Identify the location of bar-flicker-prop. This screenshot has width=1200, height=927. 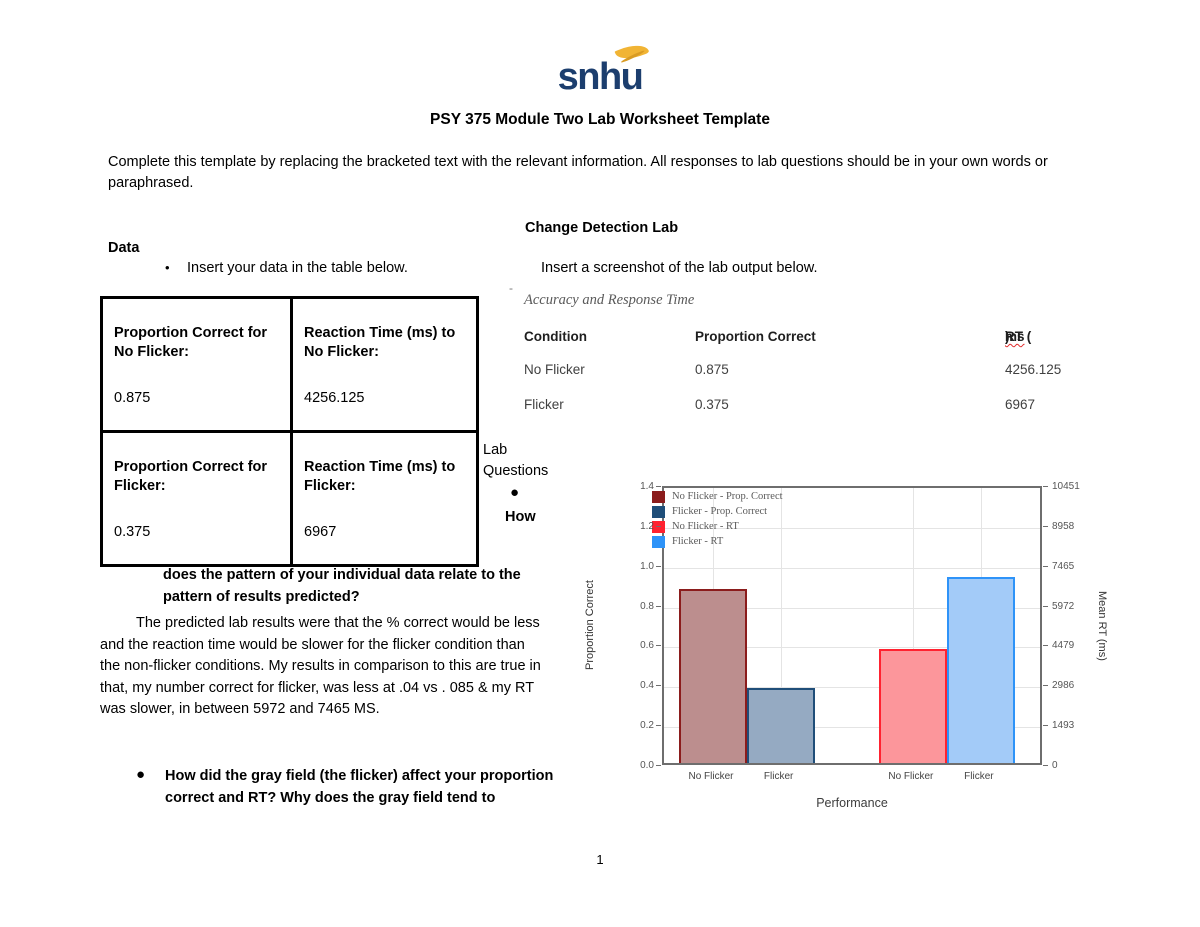
(780, 725).